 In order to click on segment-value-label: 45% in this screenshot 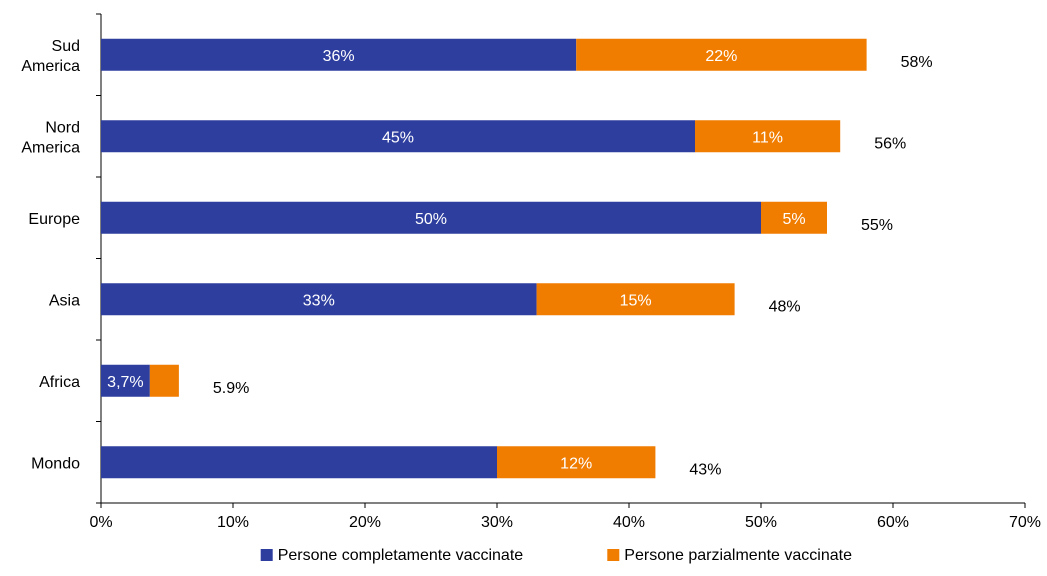, I will do `click(398, 137)`.